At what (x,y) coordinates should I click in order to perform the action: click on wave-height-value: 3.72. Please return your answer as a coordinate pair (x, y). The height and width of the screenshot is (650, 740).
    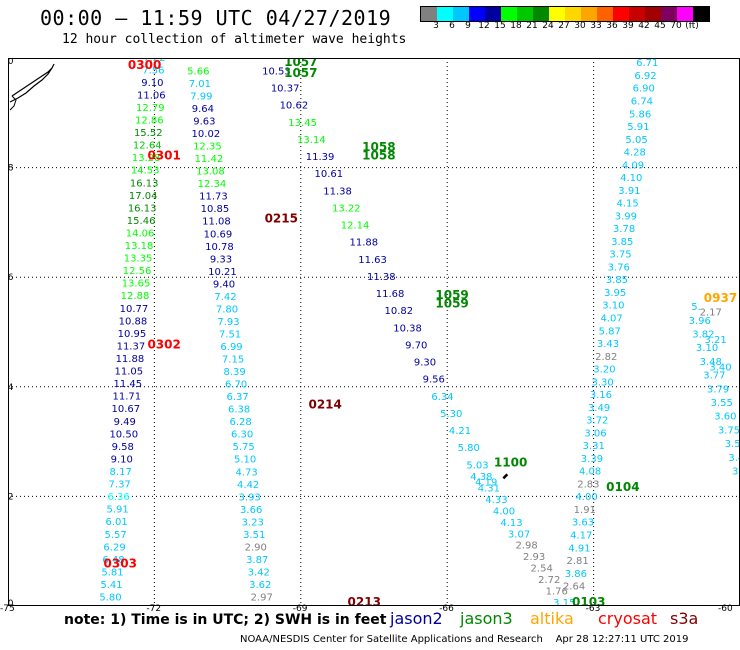
    Looking at the image, I should click on (597, 421).